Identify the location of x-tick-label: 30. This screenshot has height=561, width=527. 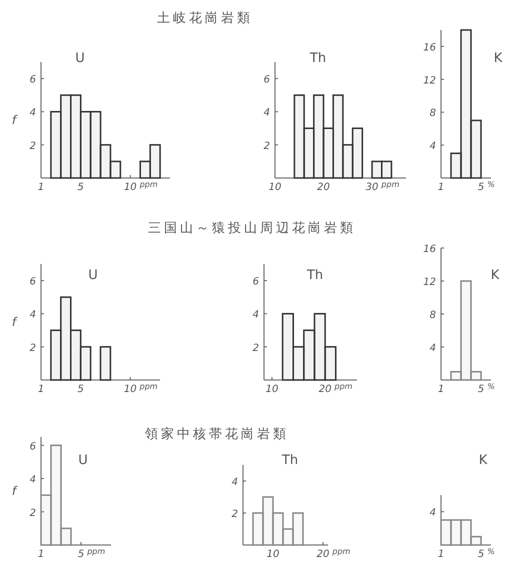
(372, 187).